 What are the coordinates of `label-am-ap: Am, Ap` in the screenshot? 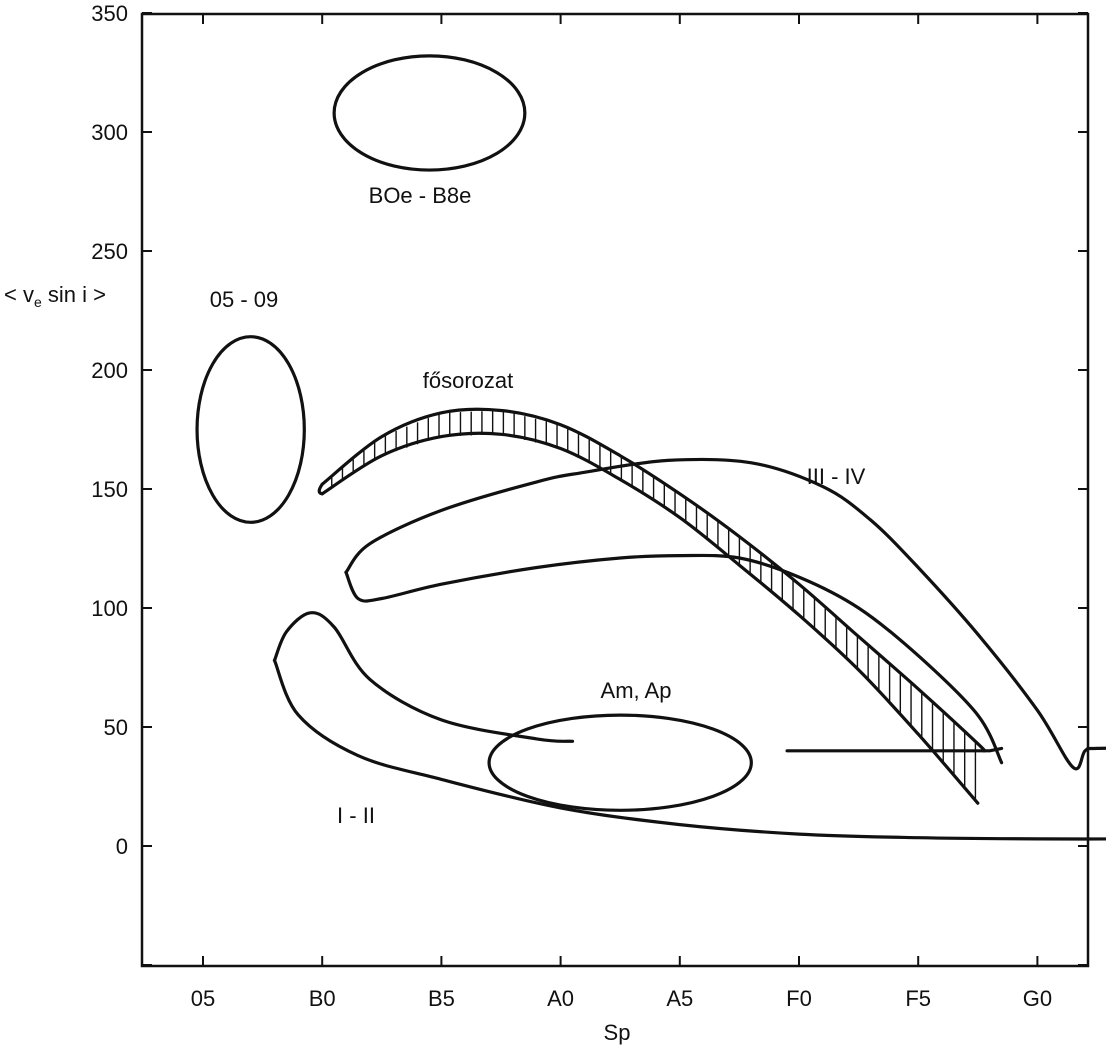 It's located at (636, 690).